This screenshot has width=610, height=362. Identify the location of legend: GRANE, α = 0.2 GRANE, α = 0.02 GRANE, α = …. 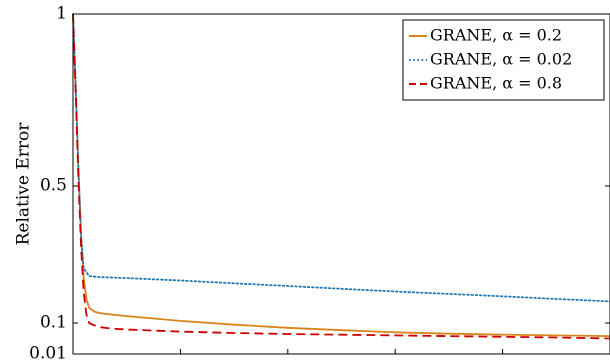
(503, 60).